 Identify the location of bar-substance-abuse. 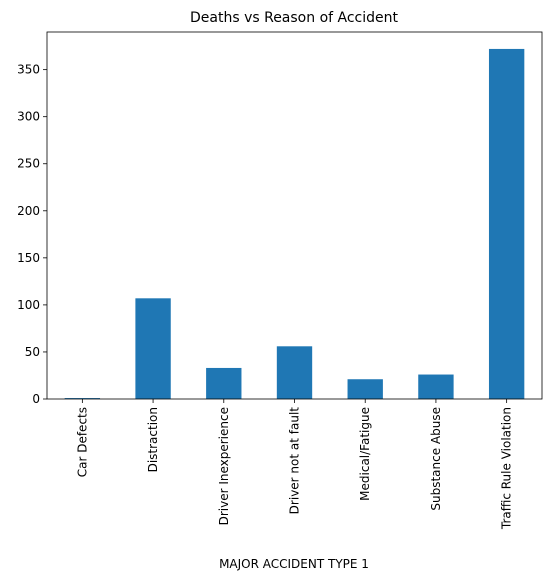
(436, 386).